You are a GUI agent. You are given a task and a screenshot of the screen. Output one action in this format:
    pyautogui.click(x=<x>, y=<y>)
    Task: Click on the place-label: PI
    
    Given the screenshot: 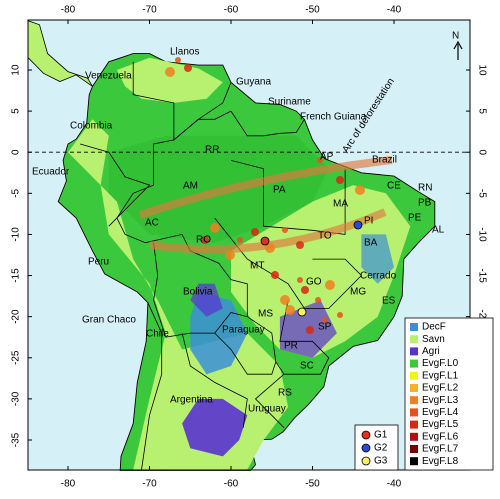 What is the action you would take?
    pyautogui.click(x=368, y=221)
    